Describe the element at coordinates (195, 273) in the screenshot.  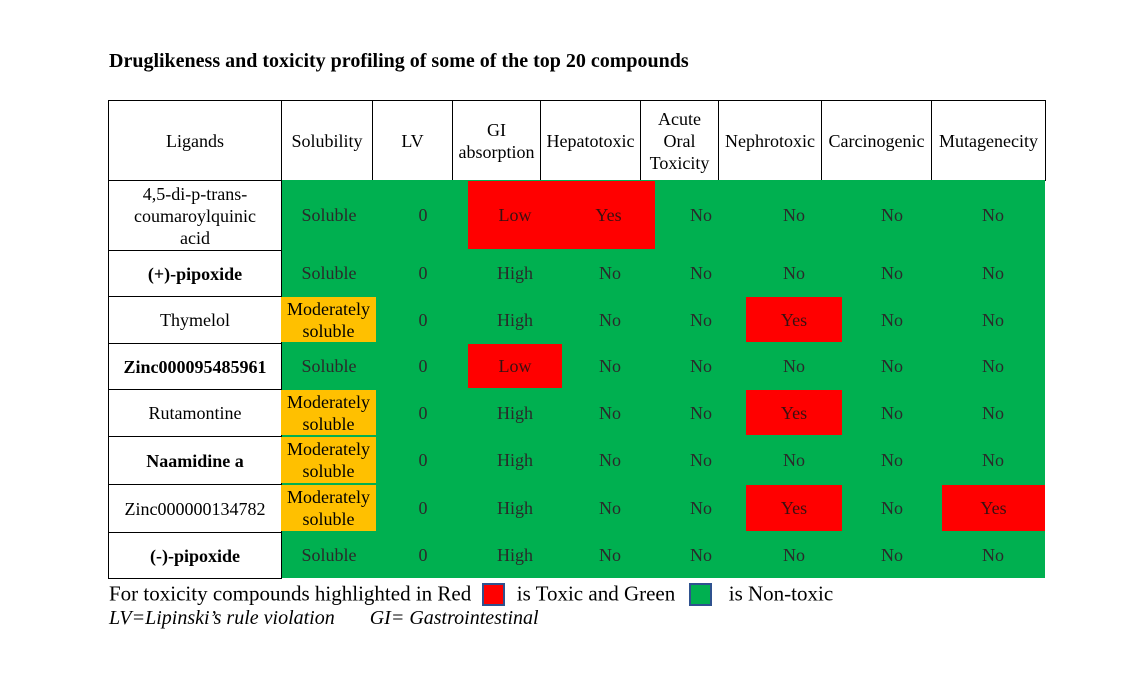
I see `ligand-name: (+)-pipoxide` at that location.